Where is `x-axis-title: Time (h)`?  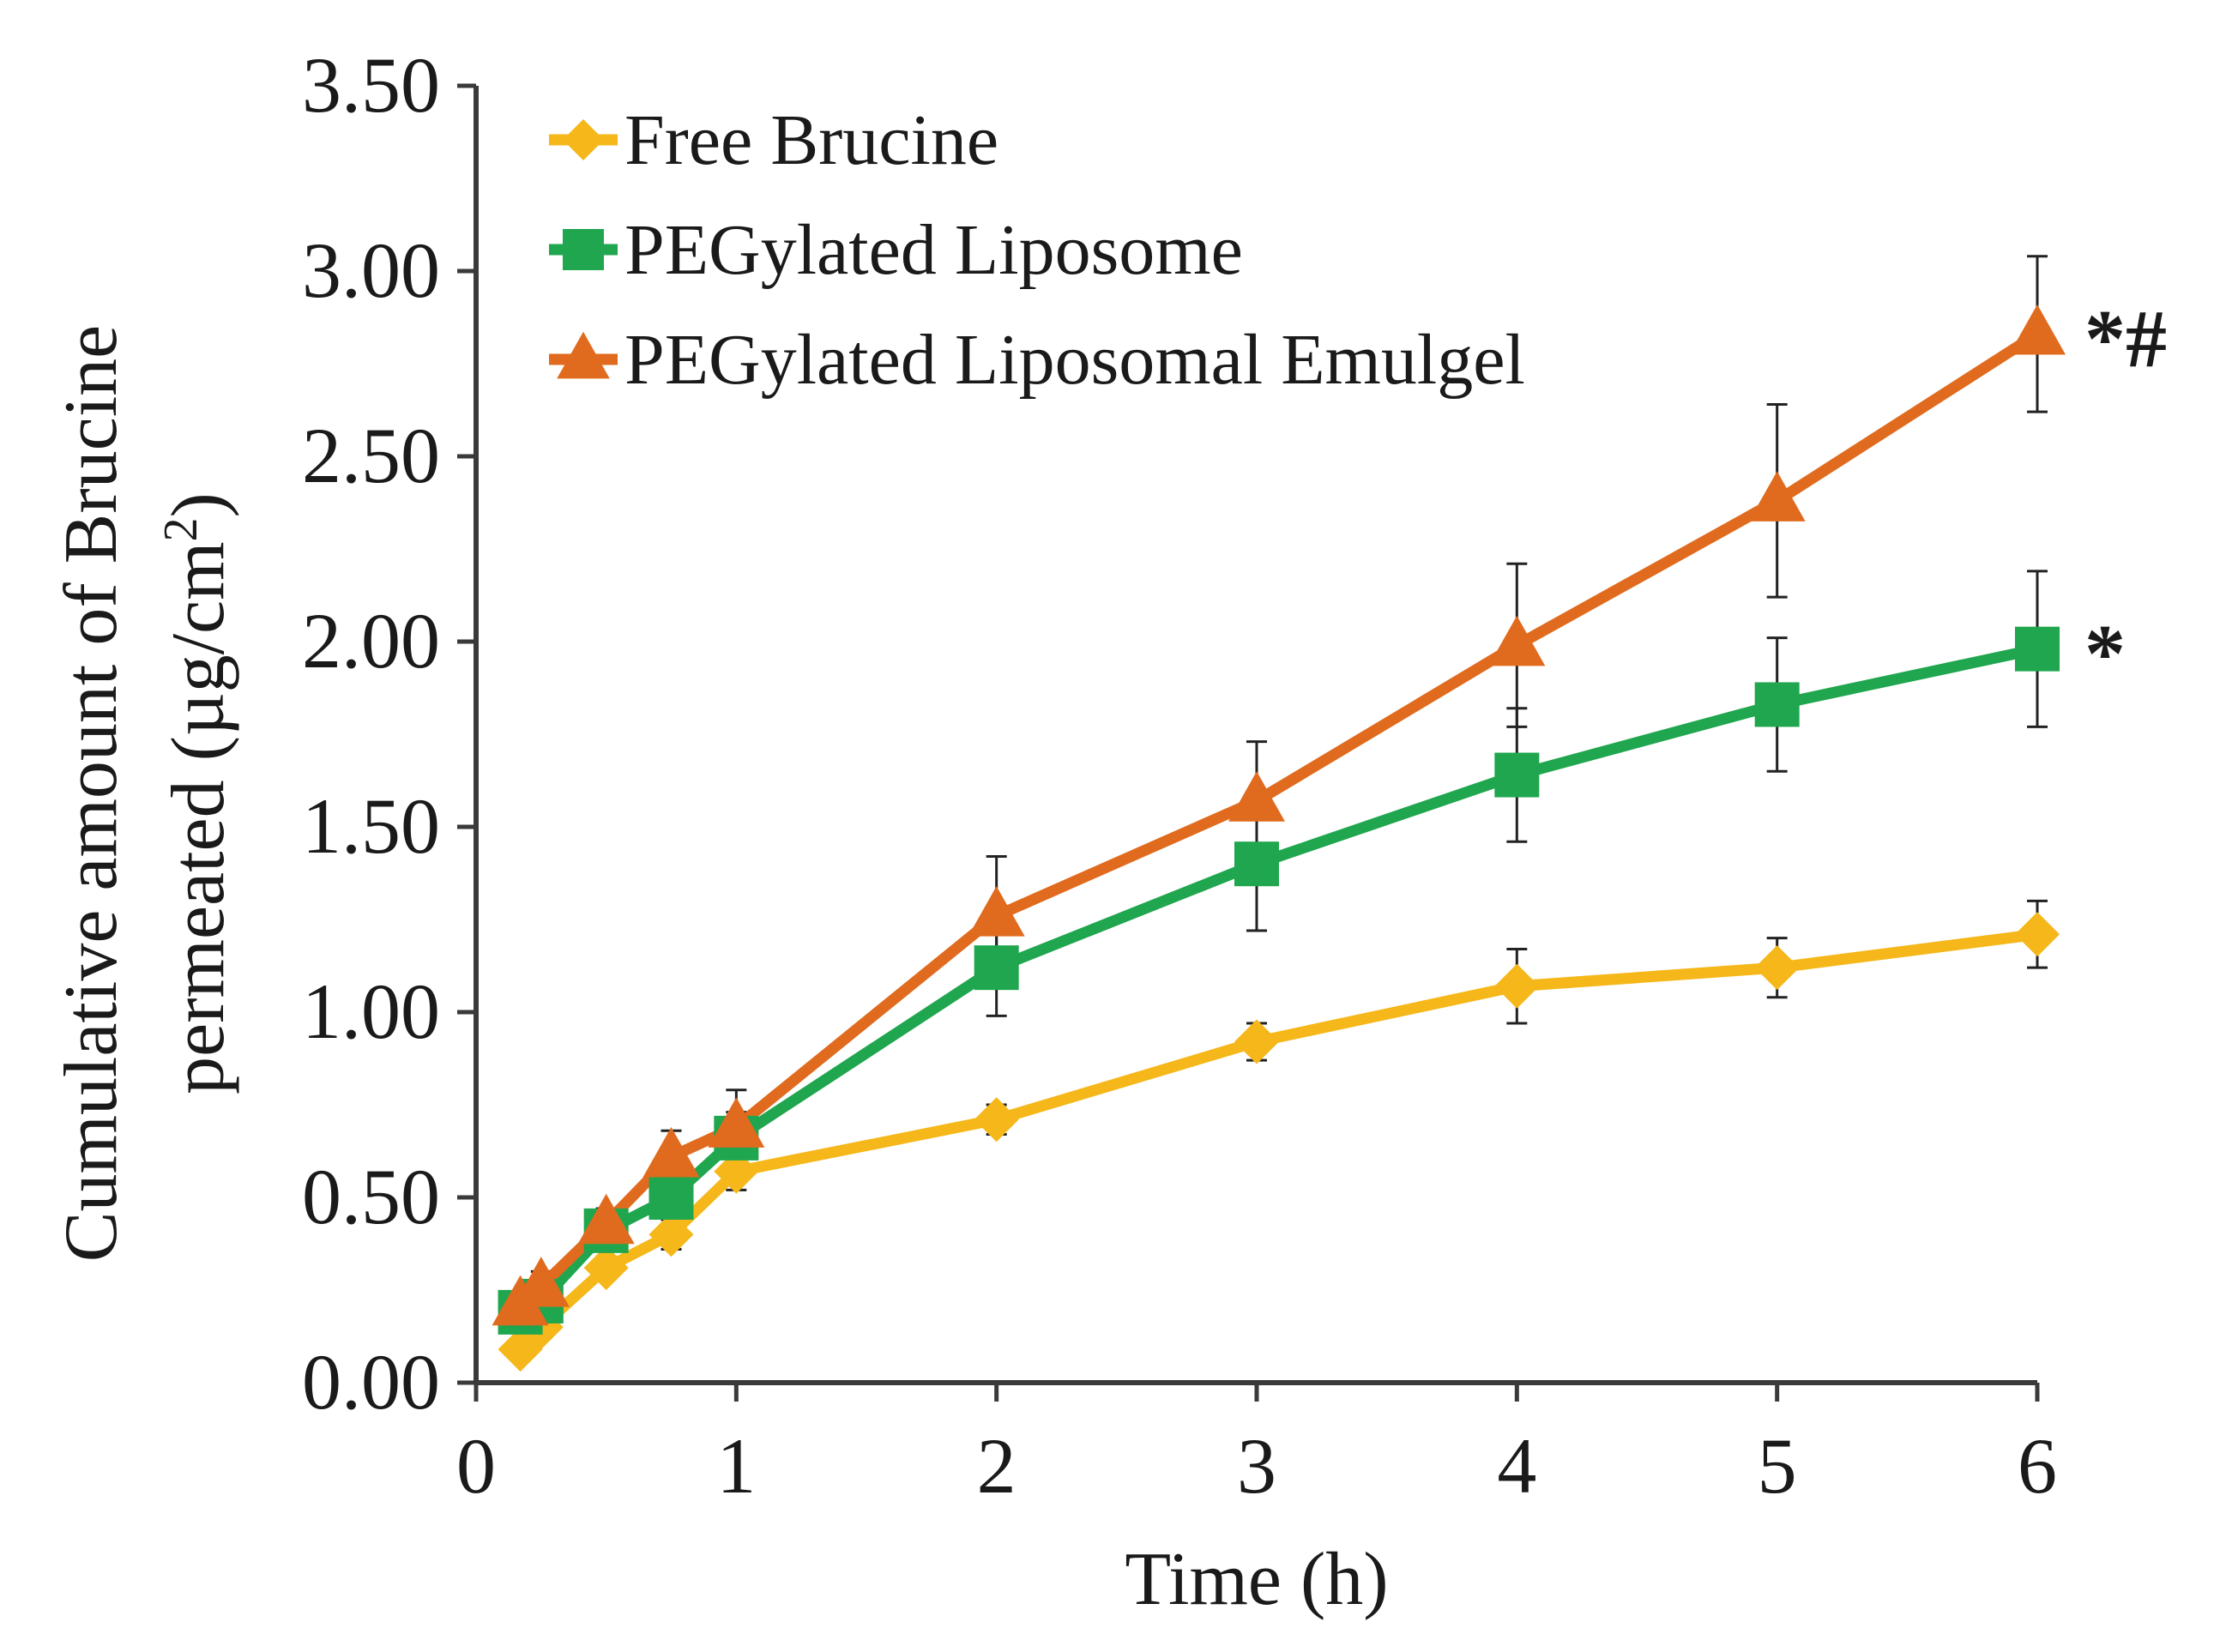 x-axis-title: Time (h) is located at coordinates (1256, 1579).